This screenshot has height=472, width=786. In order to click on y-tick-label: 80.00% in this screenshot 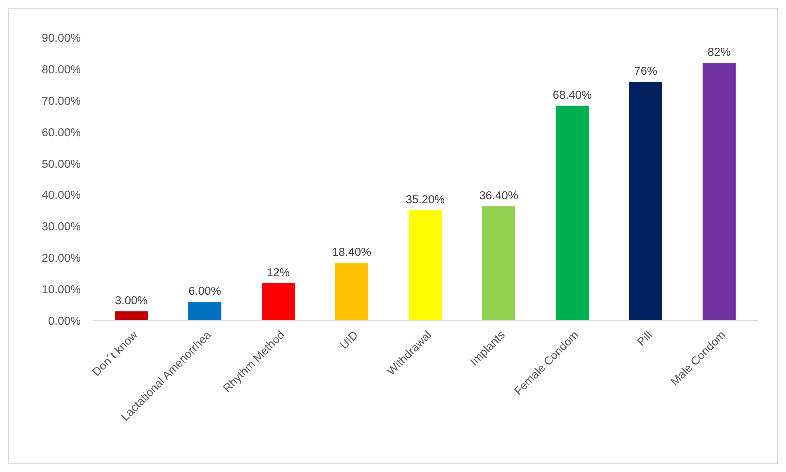, I will do `click(61, 70)`.